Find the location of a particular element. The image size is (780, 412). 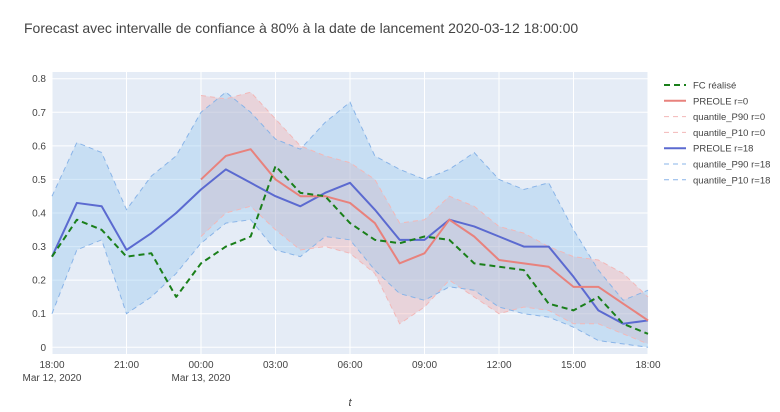

y-tick-label: 0.4 is located at coordinates (39, 214).